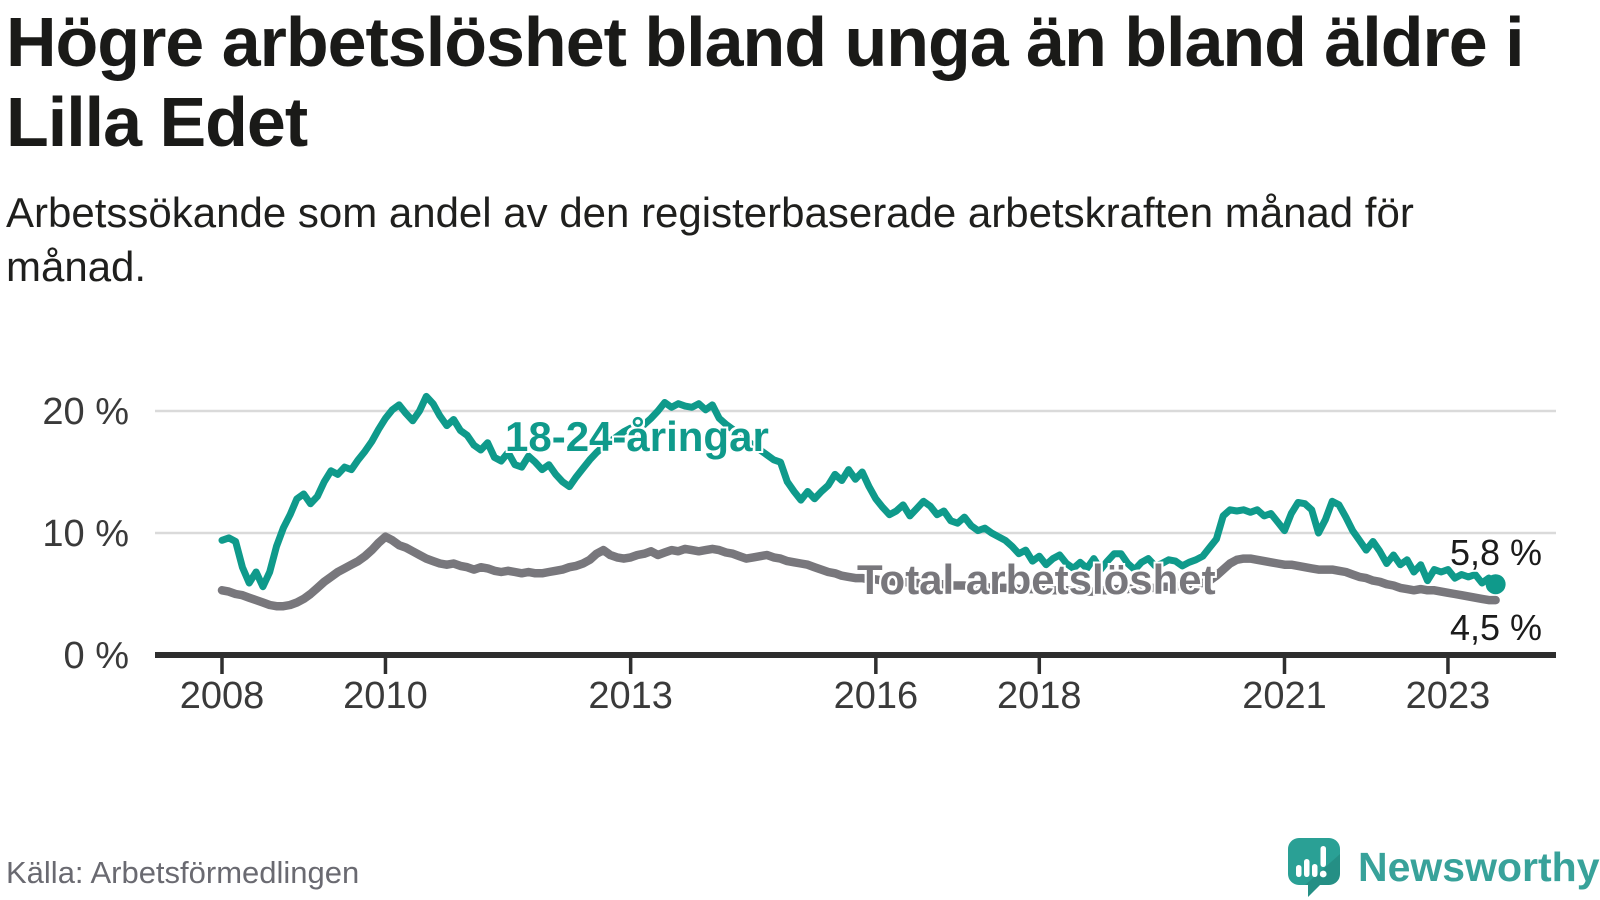 This screenshot has width=1600, height=900. What do you see at coordinates (222, 696) in the screenshot?
I see `x-tick-label: 2008` at bounding box center [222, 696].